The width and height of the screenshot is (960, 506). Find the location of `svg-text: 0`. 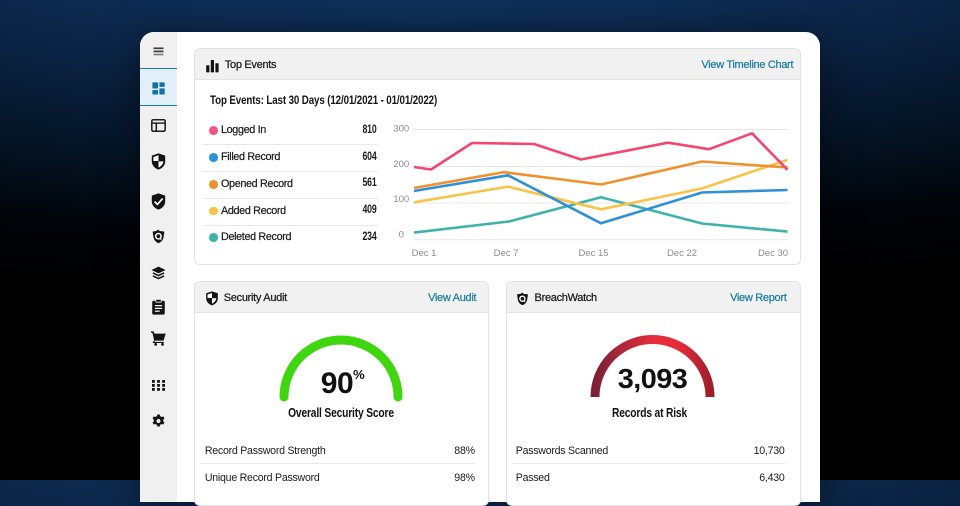

svg-text: 0 is located at coordinates (401, 235).